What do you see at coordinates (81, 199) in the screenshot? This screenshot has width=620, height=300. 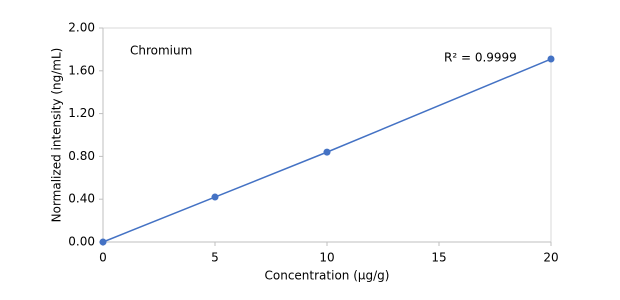 I see `y-tick-label: 0.40` at bounding box center [81, 199].